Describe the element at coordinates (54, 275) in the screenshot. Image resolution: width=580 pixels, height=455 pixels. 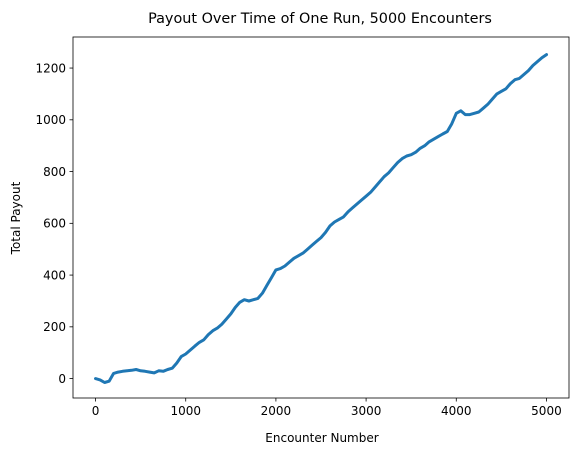
I see `y-tick-label: 400` at that location.